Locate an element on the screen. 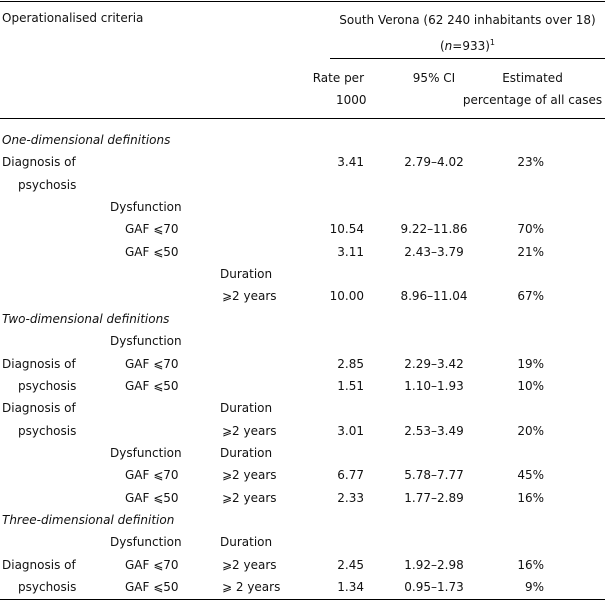  pct-cell: 70% is located at coordinates (530, 229).